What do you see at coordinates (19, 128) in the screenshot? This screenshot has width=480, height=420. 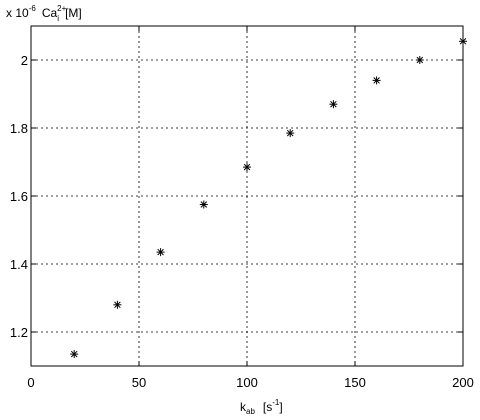 I see `y-tick-label: 1.8` at bounding box center [19, 128].